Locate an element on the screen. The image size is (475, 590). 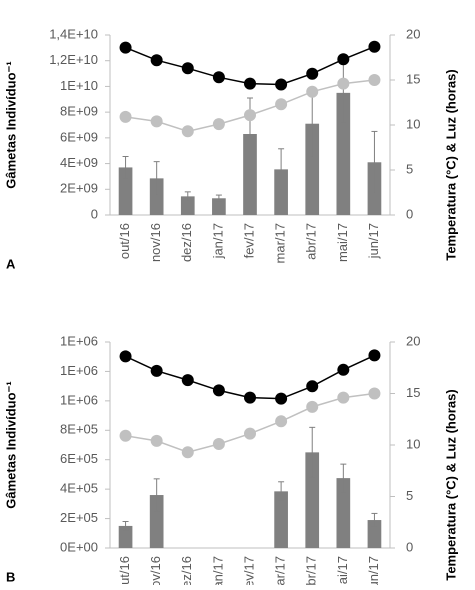
y-tick-label: 0E+00 is located at coordinates (79, 546).